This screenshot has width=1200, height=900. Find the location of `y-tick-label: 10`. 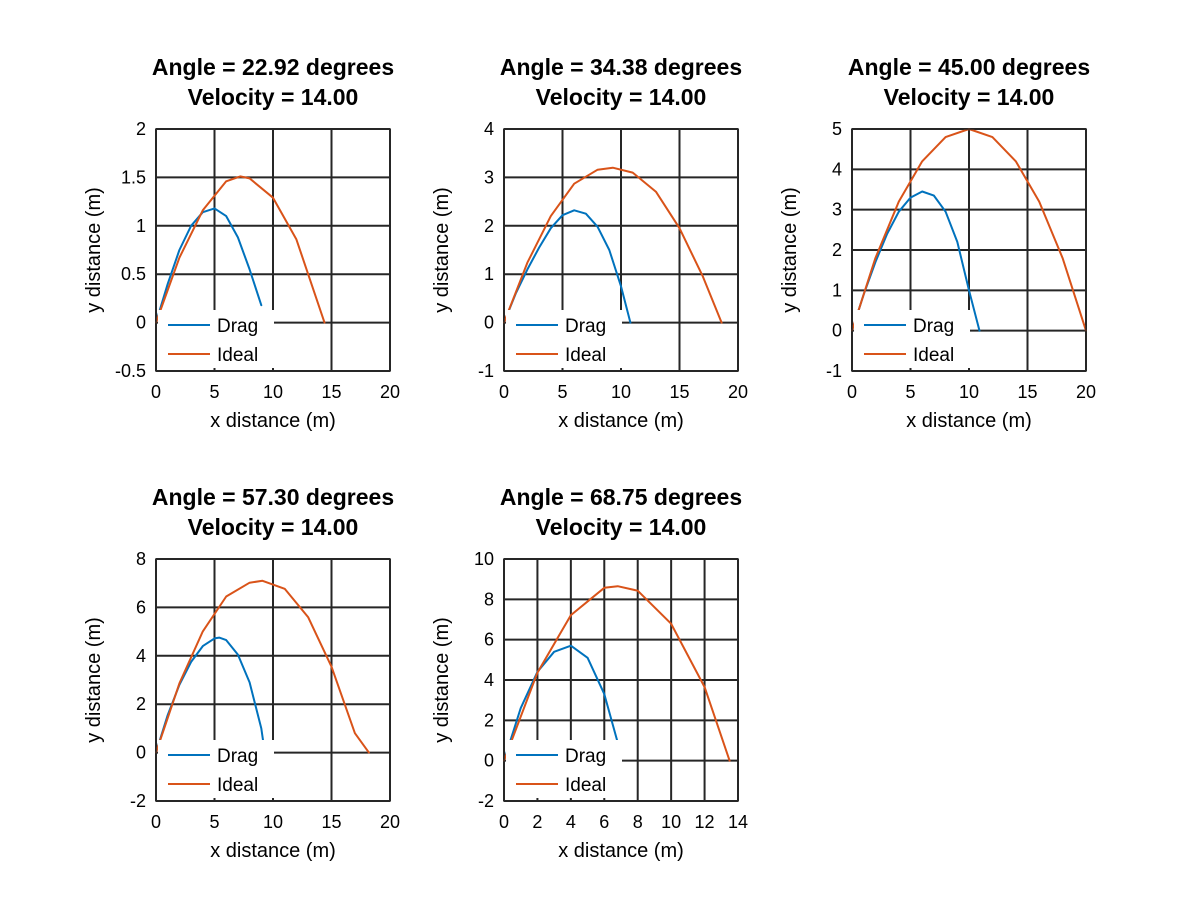

y-tick-label: 10 is located at coordinates (484, 559).